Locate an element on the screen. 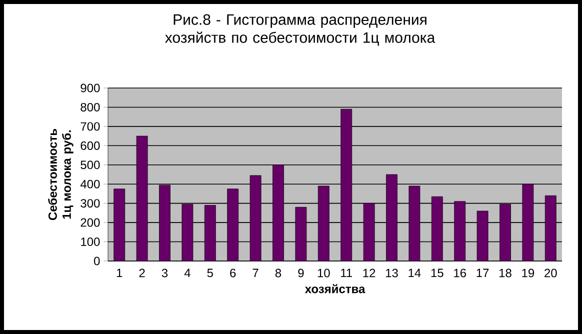 The image size is (582, 334). x-tick-label: 1 is located at coordinates (119, 273).